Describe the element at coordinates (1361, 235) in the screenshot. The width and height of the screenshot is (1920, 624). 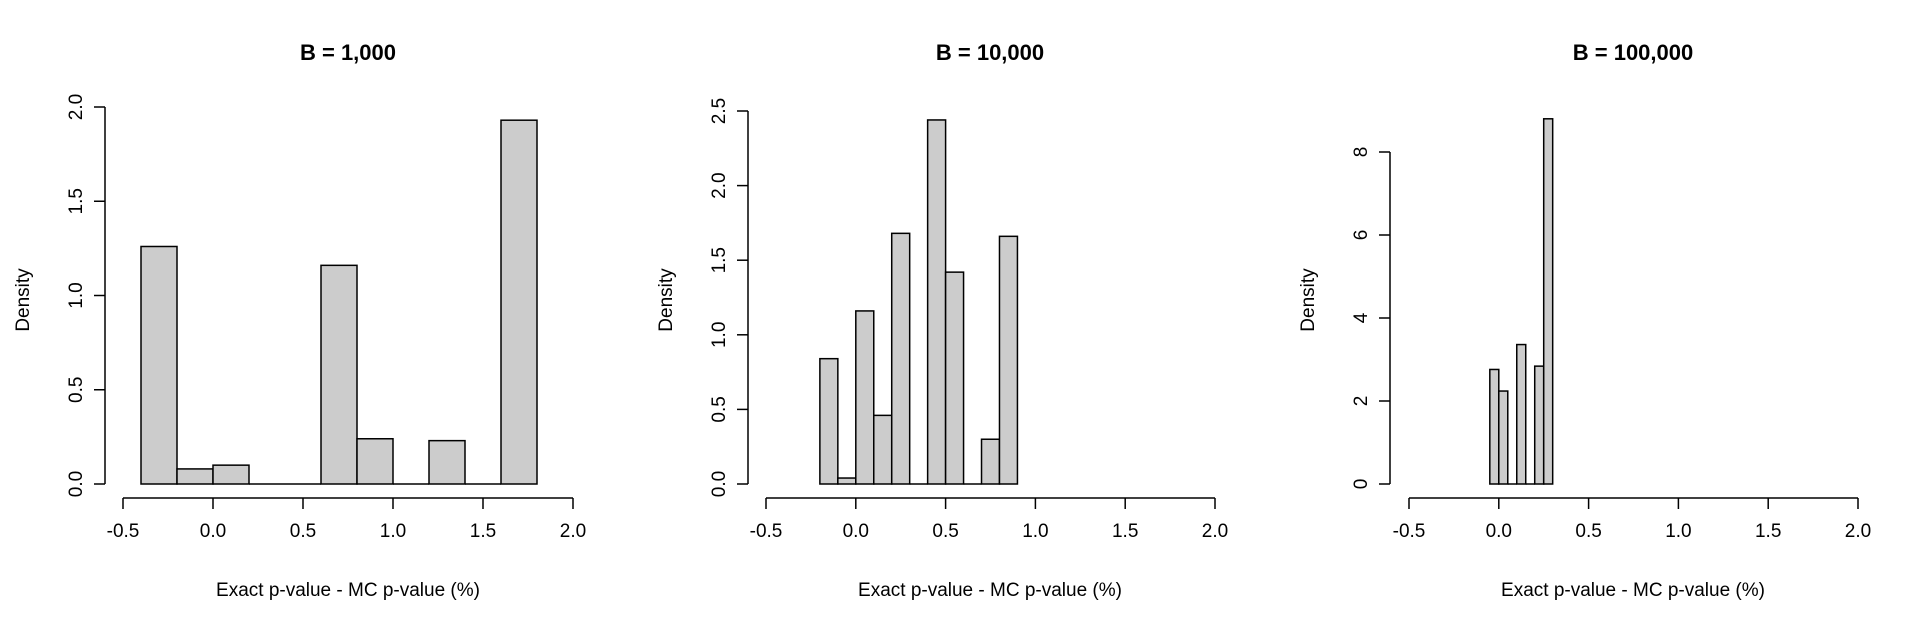
I see `y-tick-label: 6` at that location.